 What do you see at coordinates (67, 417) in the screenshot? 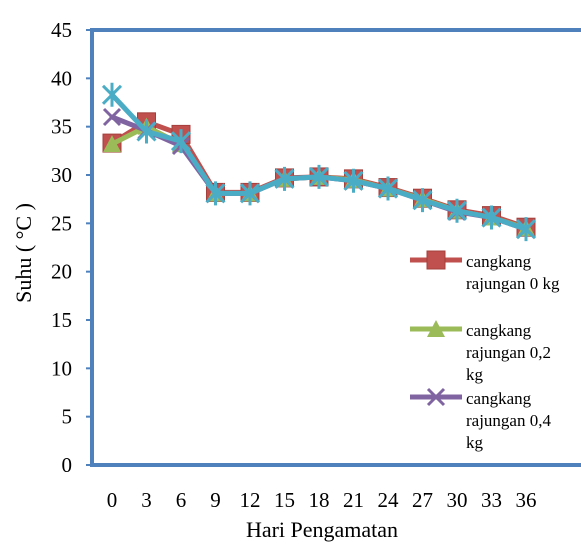
I see `y-tick-label: 5` at bounding box center [67, 417].